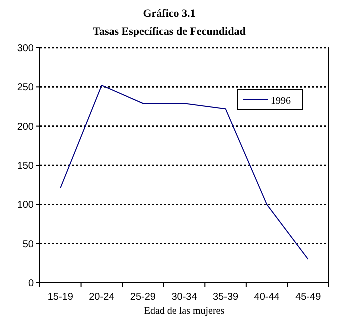  What do you see at coordinates (184, 311) in the screenshot?
I see `x-axis-title: Edad de las mujeres` at bounding box center [184, 311].